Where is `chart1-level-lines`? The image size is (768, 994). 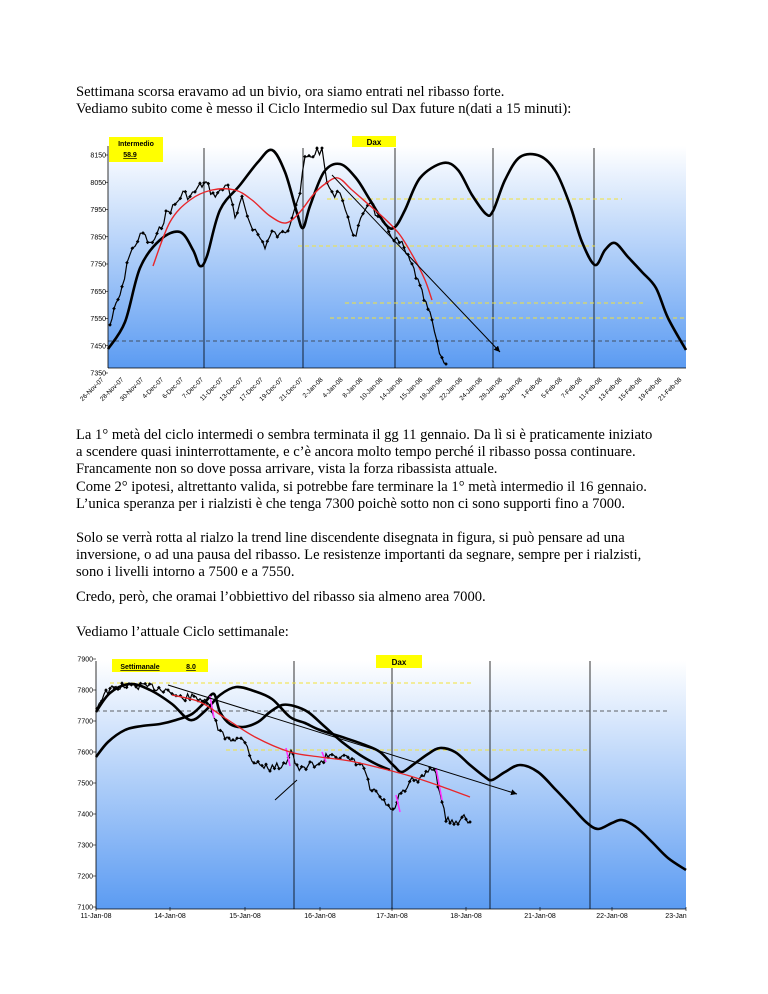 chart1-level-lines is located at coordinates (397, 270).